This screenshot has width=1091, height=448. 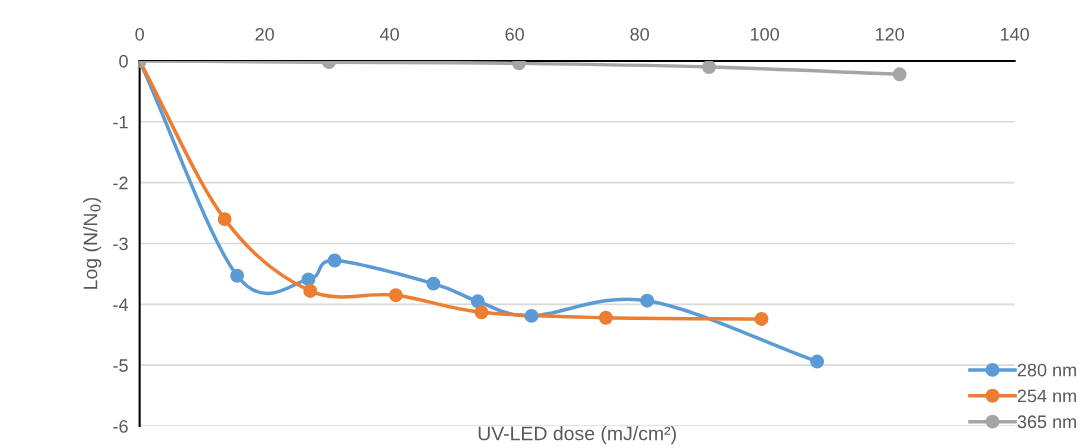 I want to click on y-tick-label: -2, so click(x=120, y=183).